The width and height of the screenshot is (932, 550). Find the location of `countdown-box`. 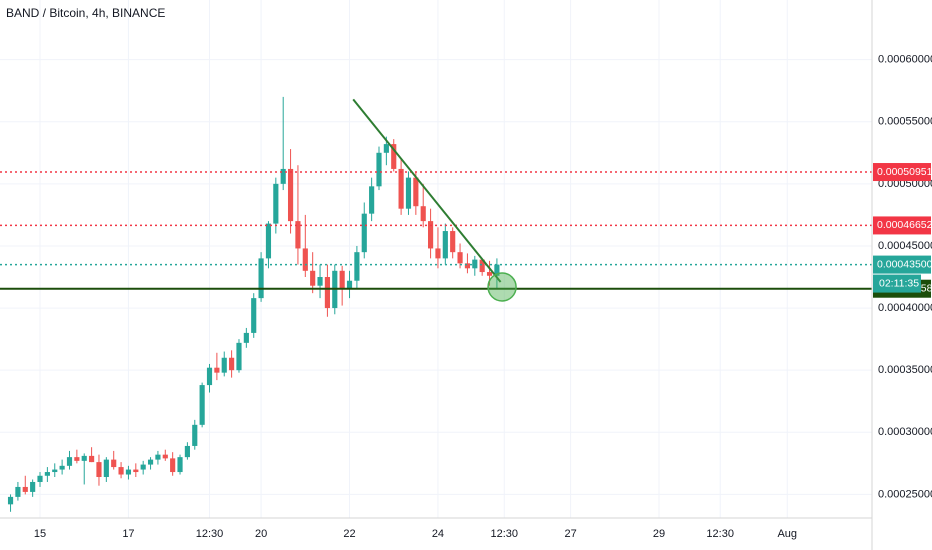

countdown-box is located at coordinates (897, 283).